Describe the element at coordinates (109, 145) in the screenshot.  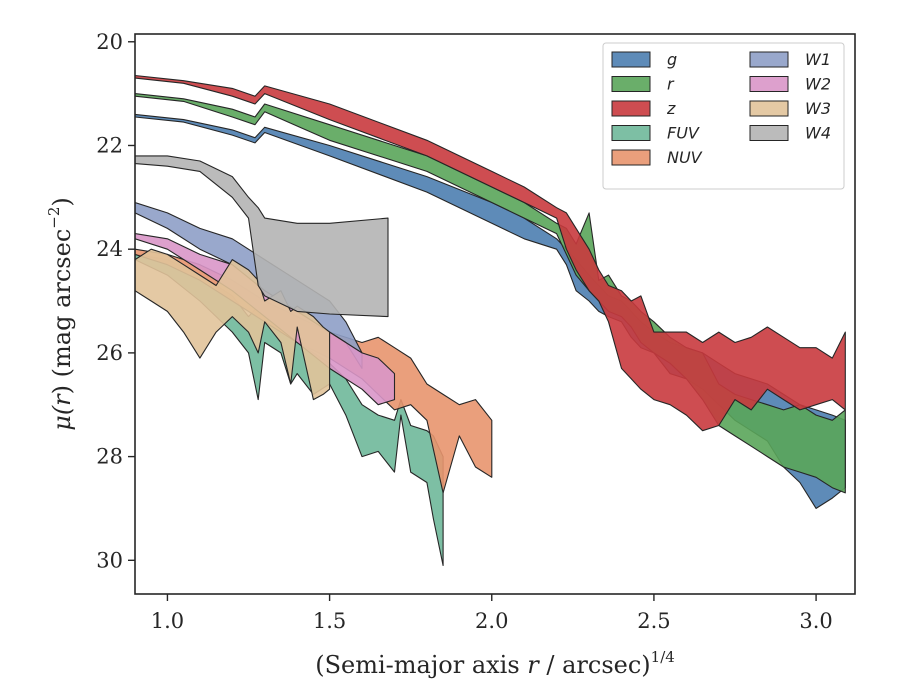
I see `y-tick-label: 22` at that location.